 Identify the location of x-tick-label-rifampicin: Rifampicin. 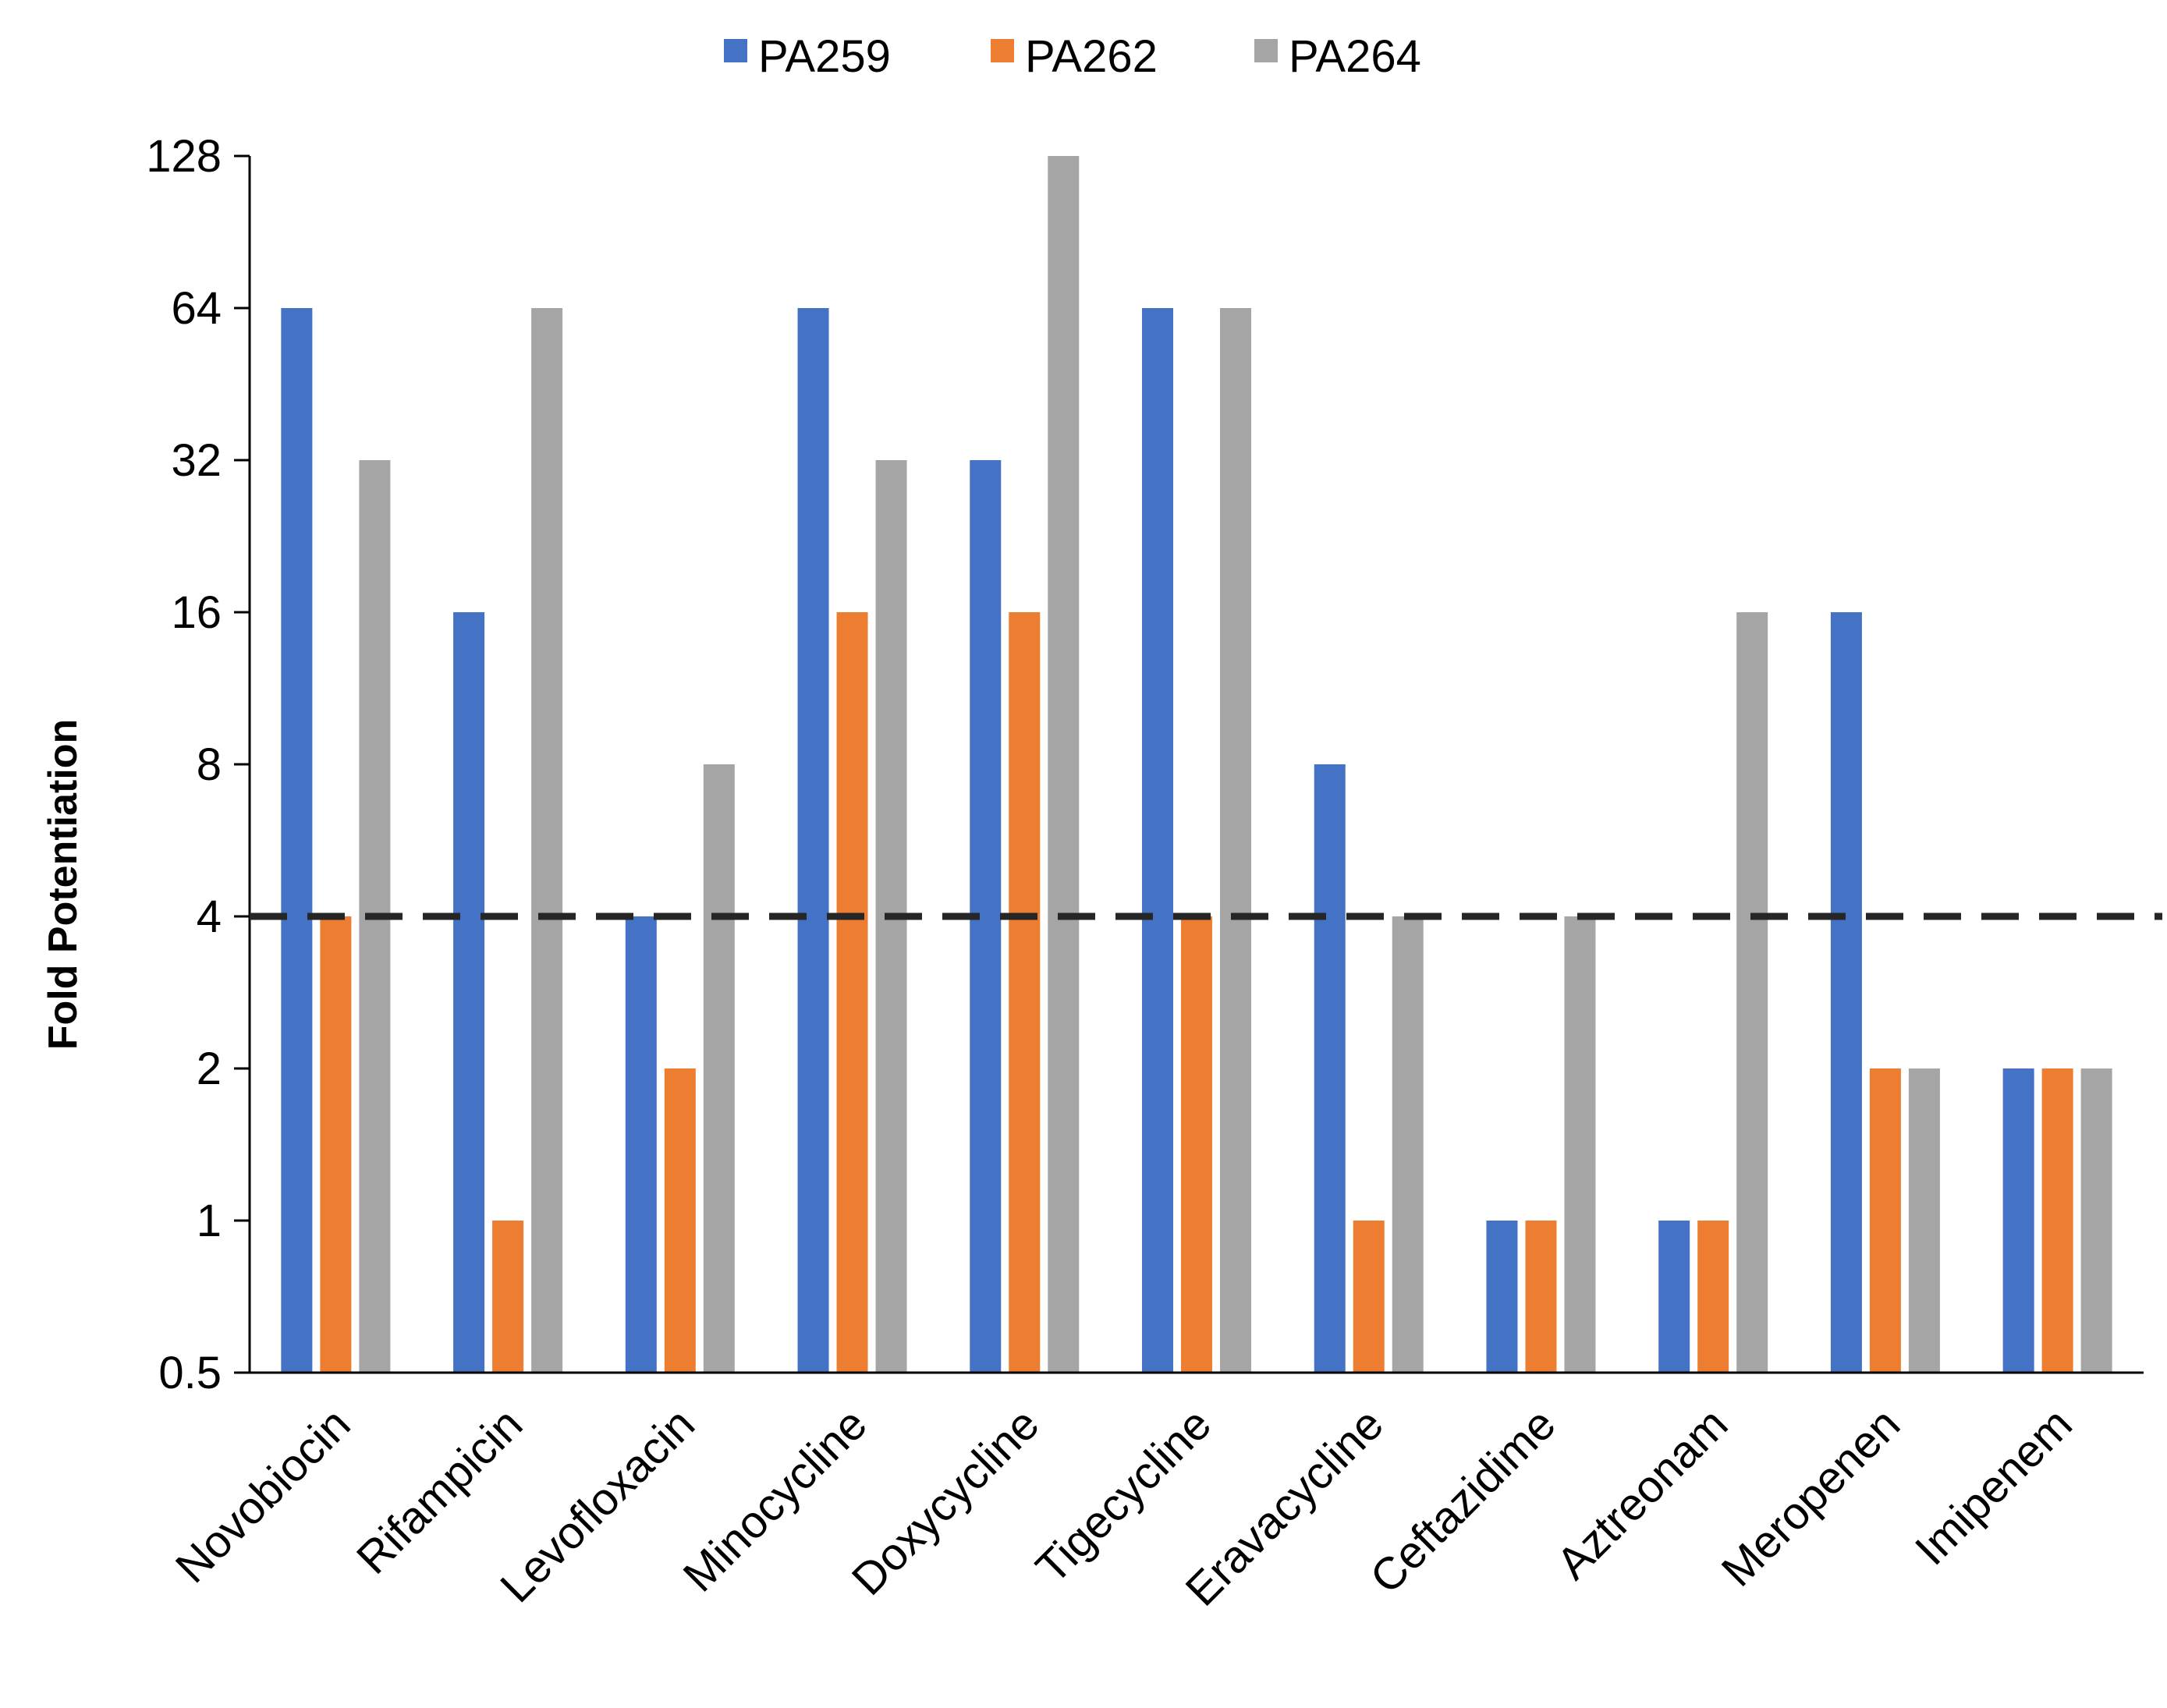
(439, 1490).